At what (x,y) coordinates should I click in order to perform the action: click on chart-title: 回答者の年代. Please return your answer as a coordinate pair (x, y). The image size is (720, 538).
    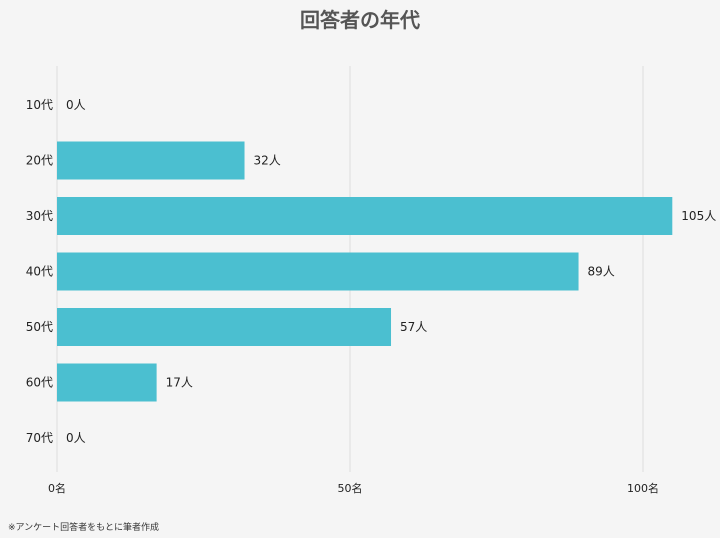
    Looking at the image, I should click on (360, 20).